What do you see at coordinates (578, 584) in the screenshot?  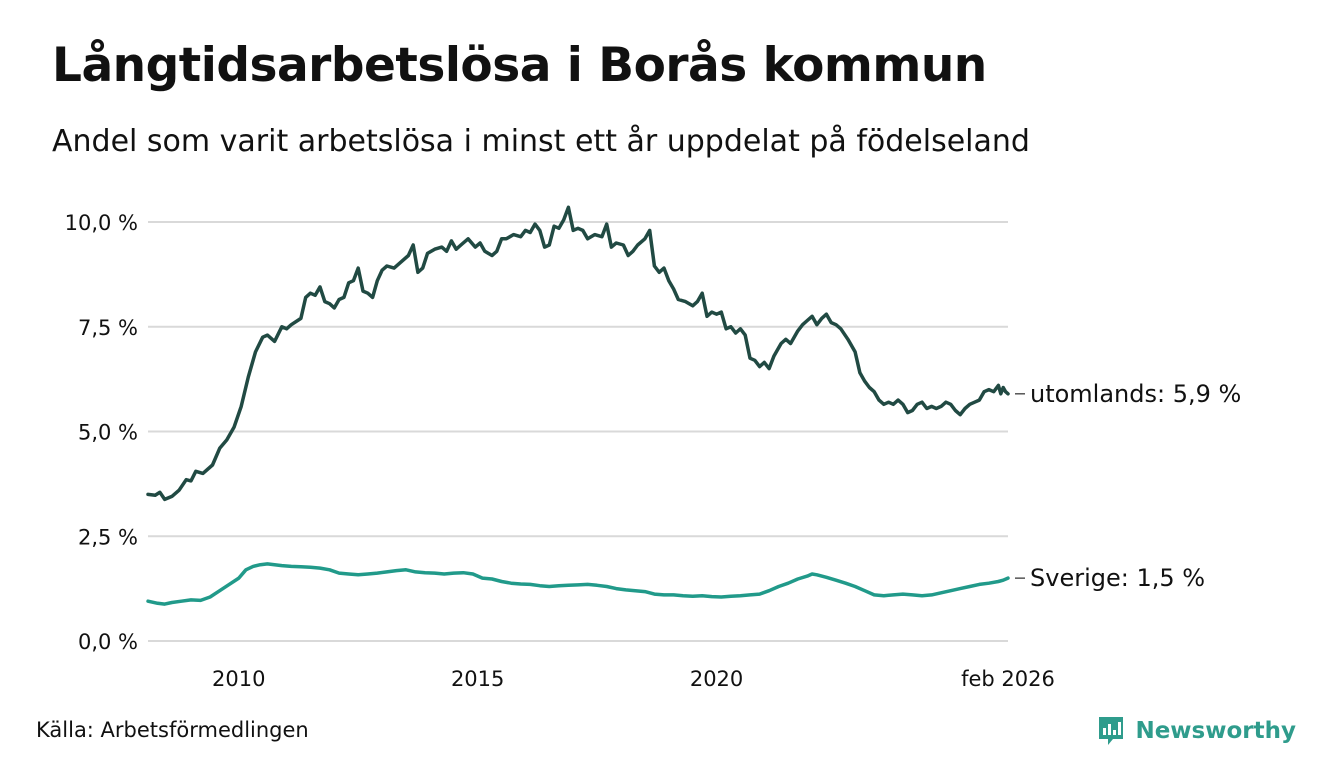 I see `series-line-sverige` at bounding box center [578, 584].